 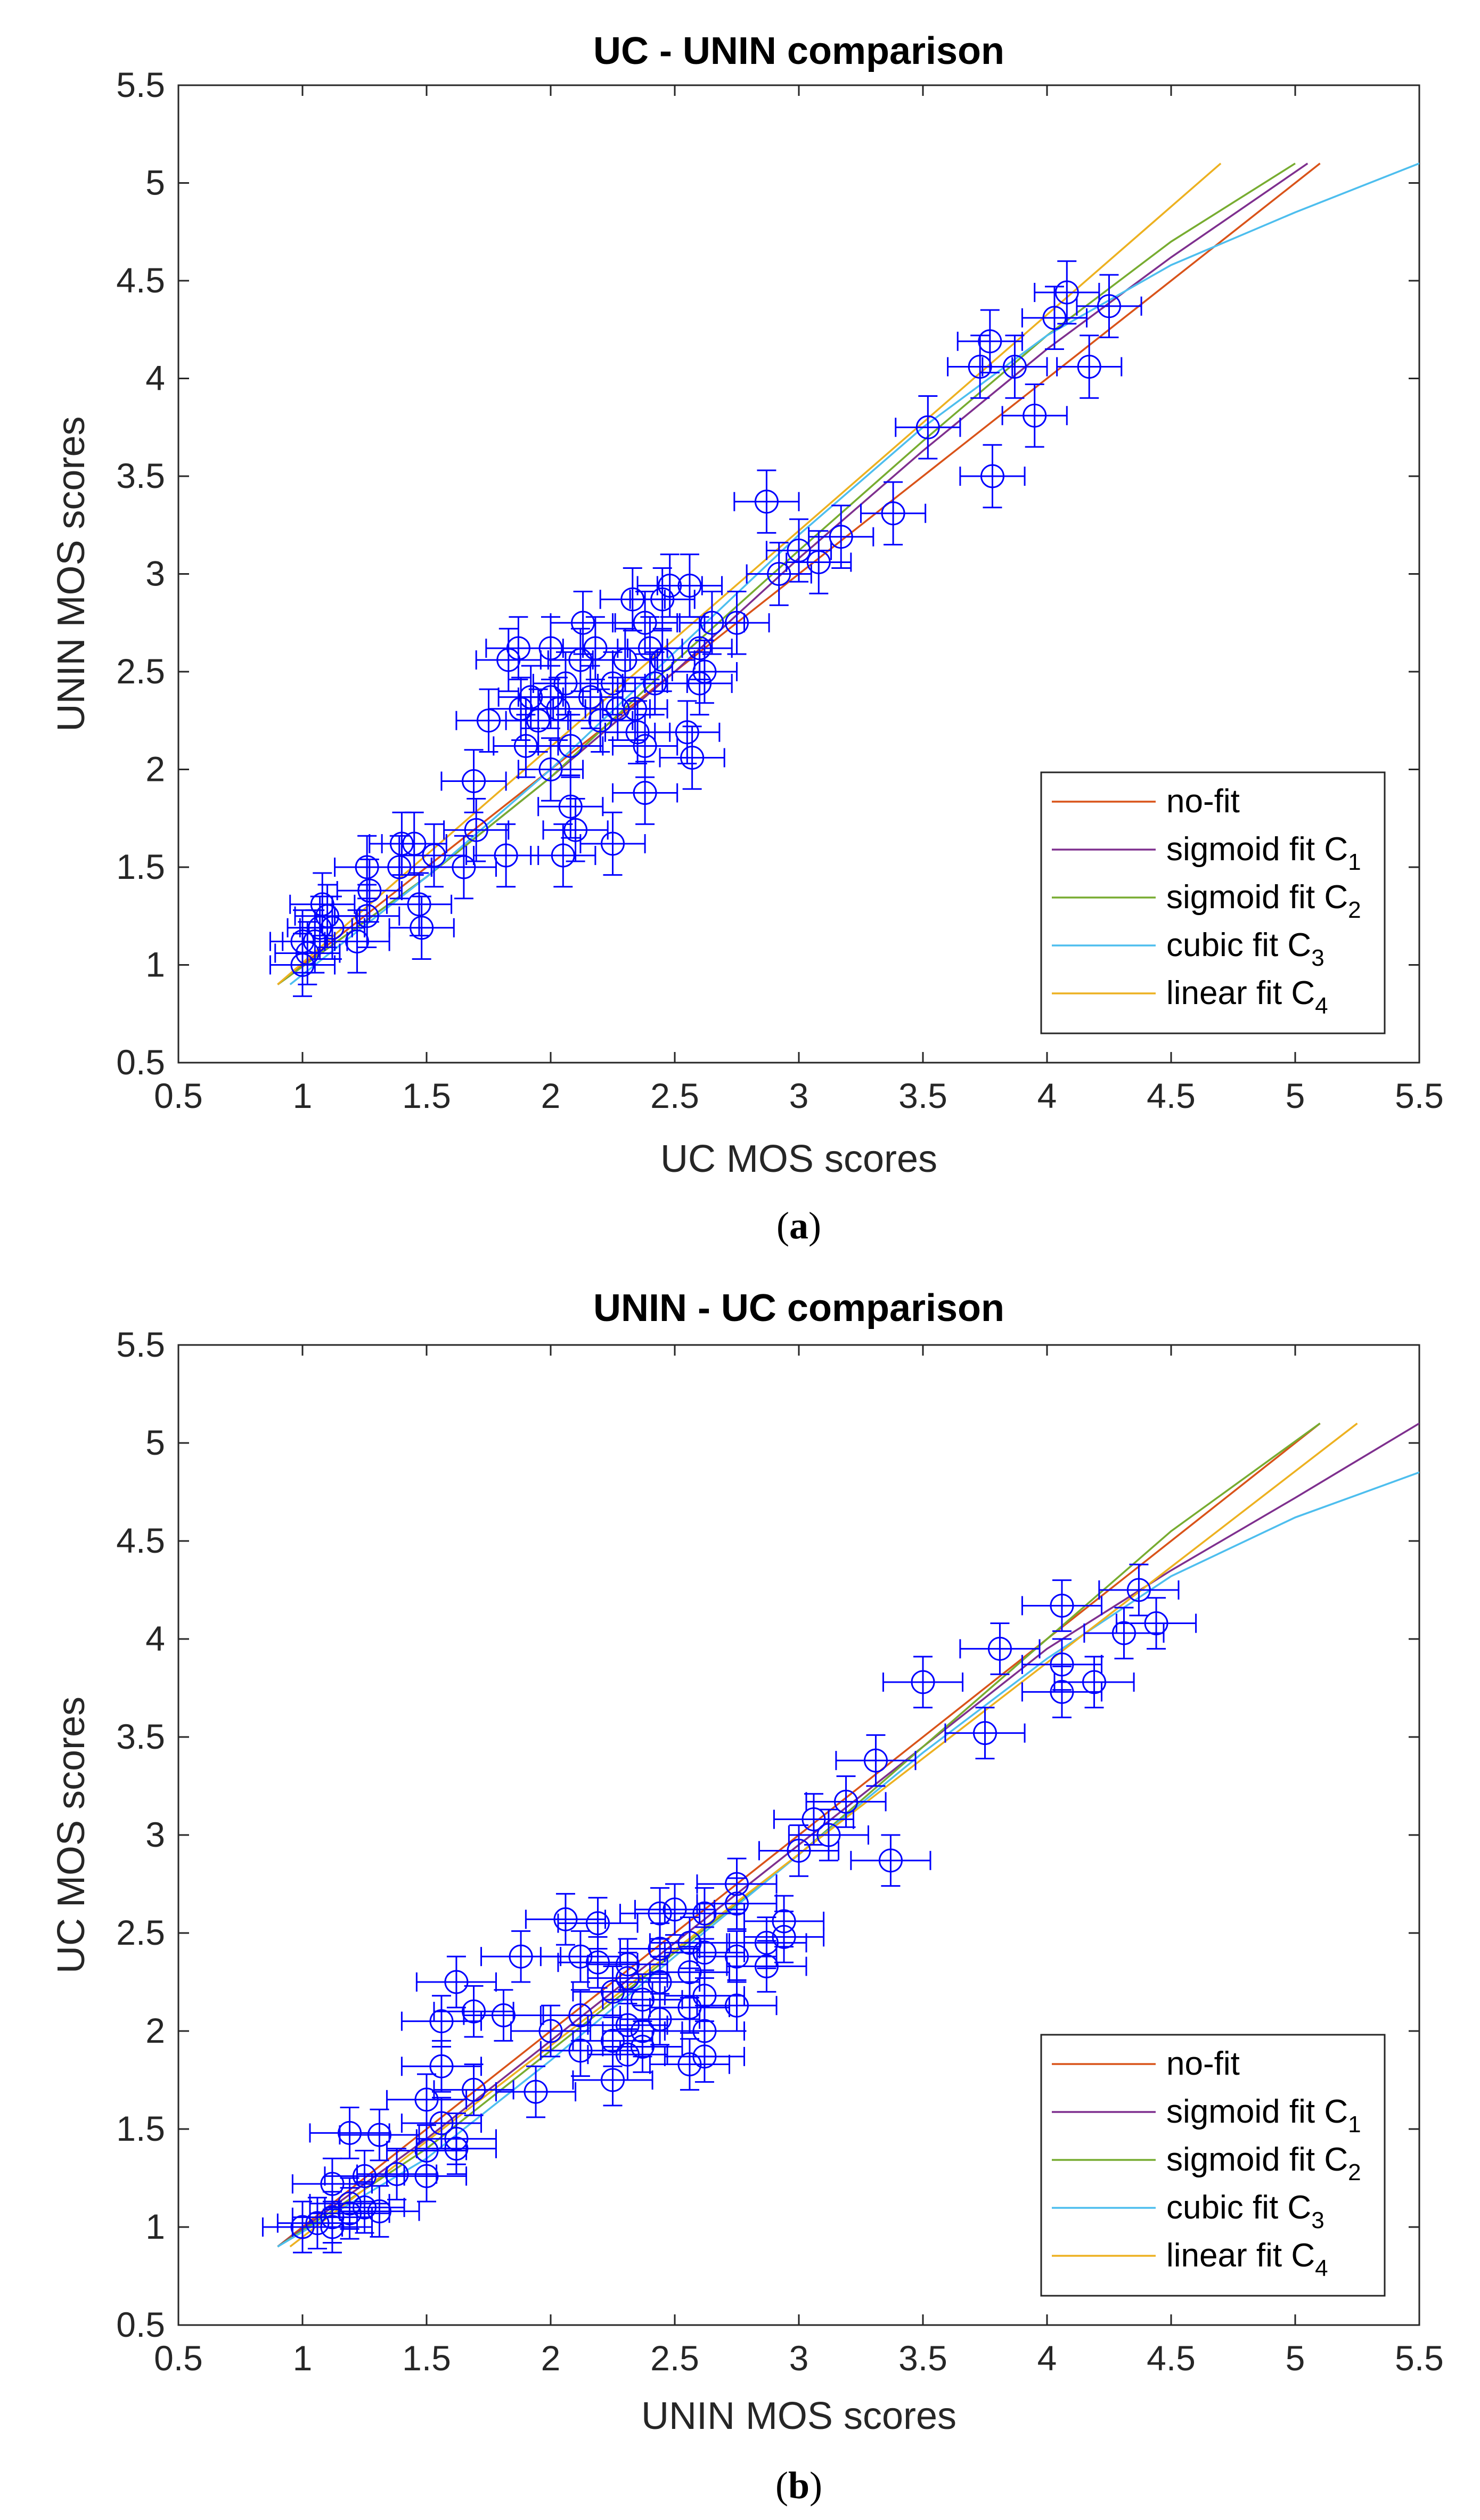 I want to click on legend-label-subscript: 2, so click(x=1354, y=2172).